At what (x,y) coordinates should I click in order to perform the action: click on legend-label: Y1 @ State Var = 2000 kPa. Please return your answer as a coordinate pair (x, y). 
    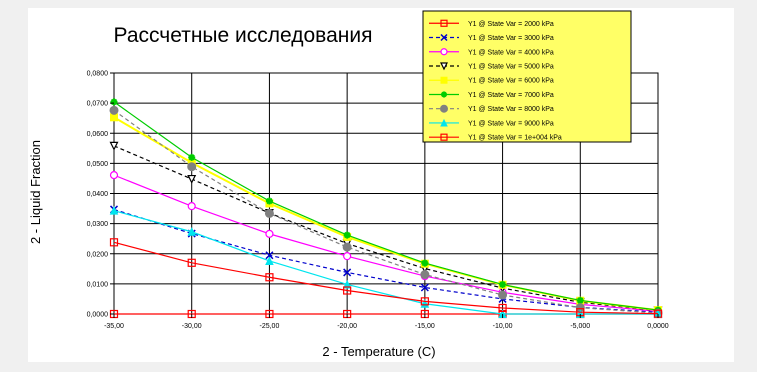
    Looking at the image, I should click on (511, 24).